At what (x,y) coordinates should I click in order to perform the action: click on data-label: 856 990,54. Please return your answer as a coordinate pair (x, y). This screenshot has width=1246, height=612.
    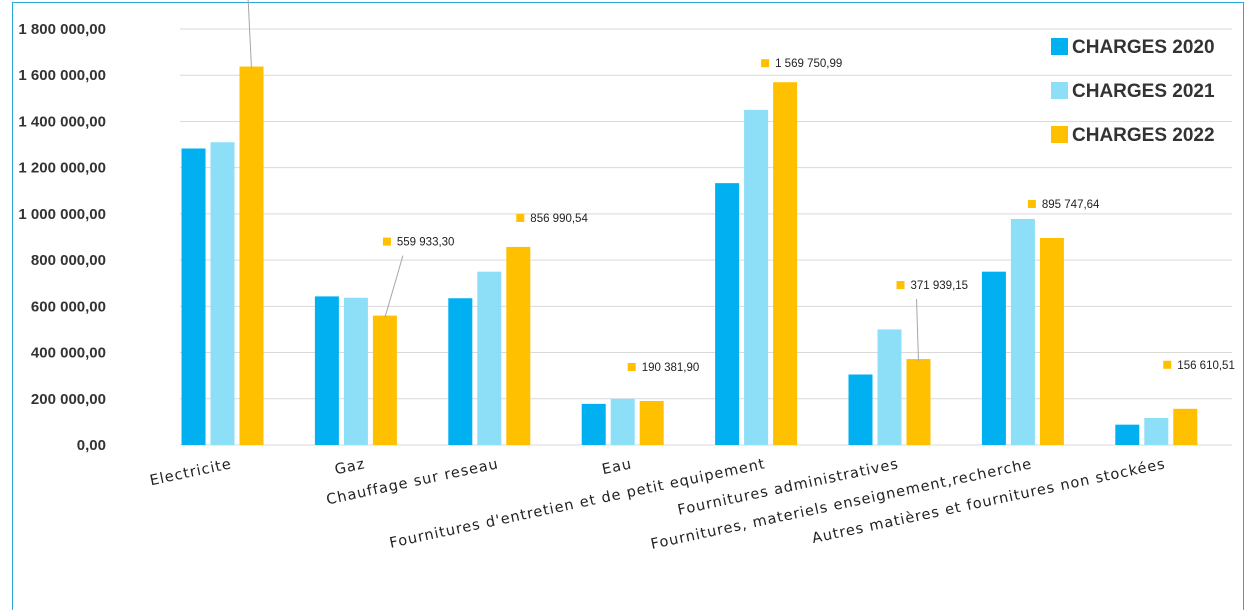
    Looking at the image, I should click on (559, 219).